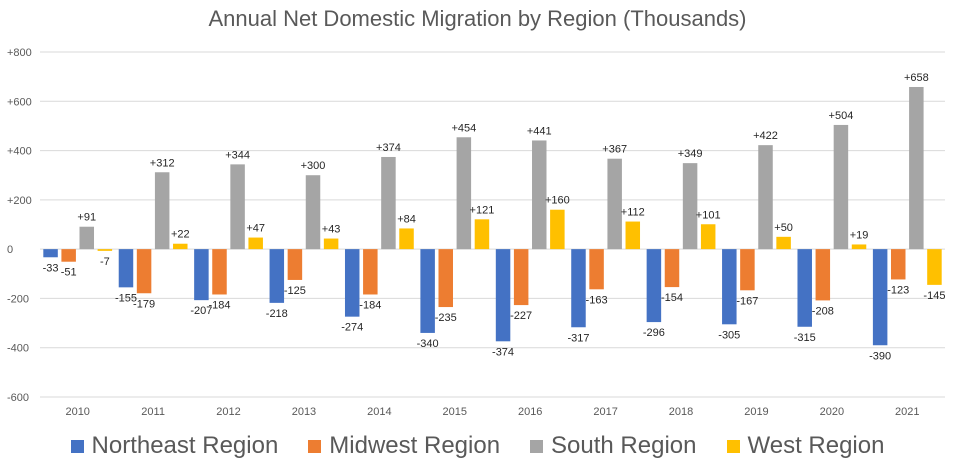 Image resolution: width=955 pixels, height=461 pixels. Describe the element at coordinates (805, 338) in the screenshot. I see `data-label: -315` at that location.